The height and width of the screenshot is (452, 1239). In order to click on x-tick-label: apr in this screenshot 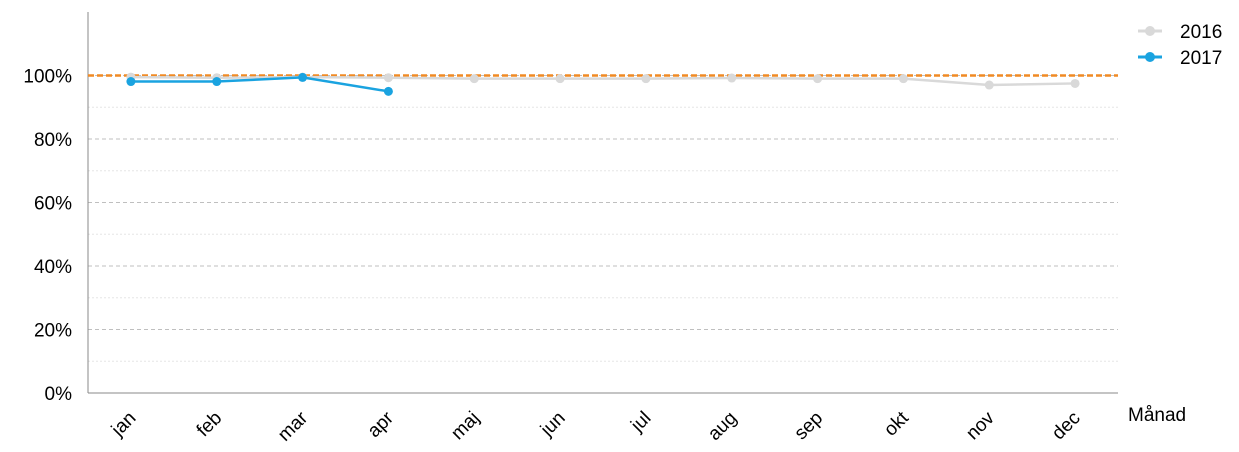, I will do `click(381, 424)`.